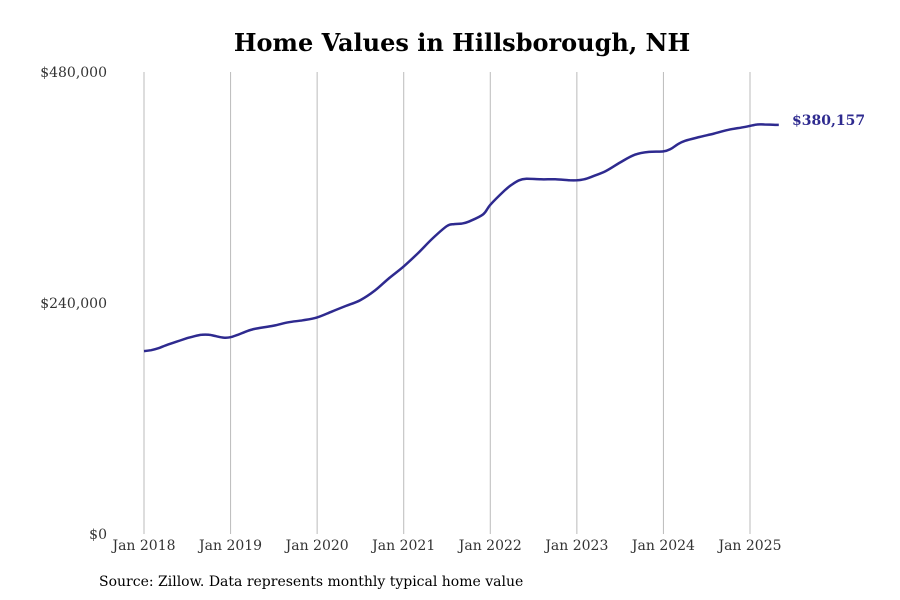  I want to click on x-tick-label: Jan 2021, so click(402, 546).